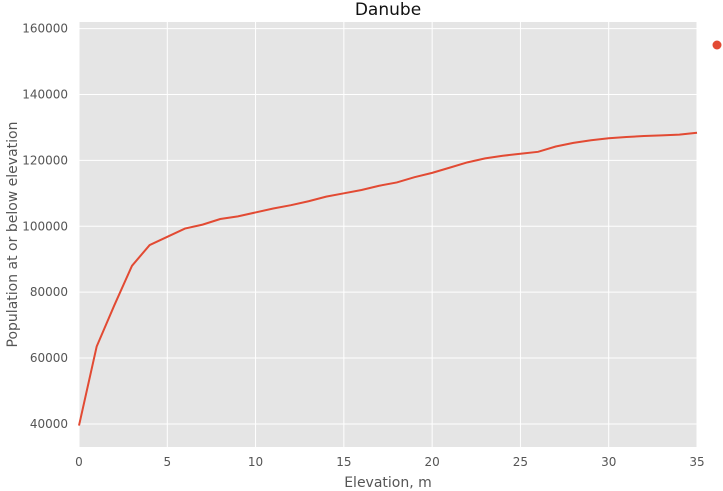  Describe the element at coordinates (608, 462) in the screenshot. I see `x-tick-label: 30` at that location.